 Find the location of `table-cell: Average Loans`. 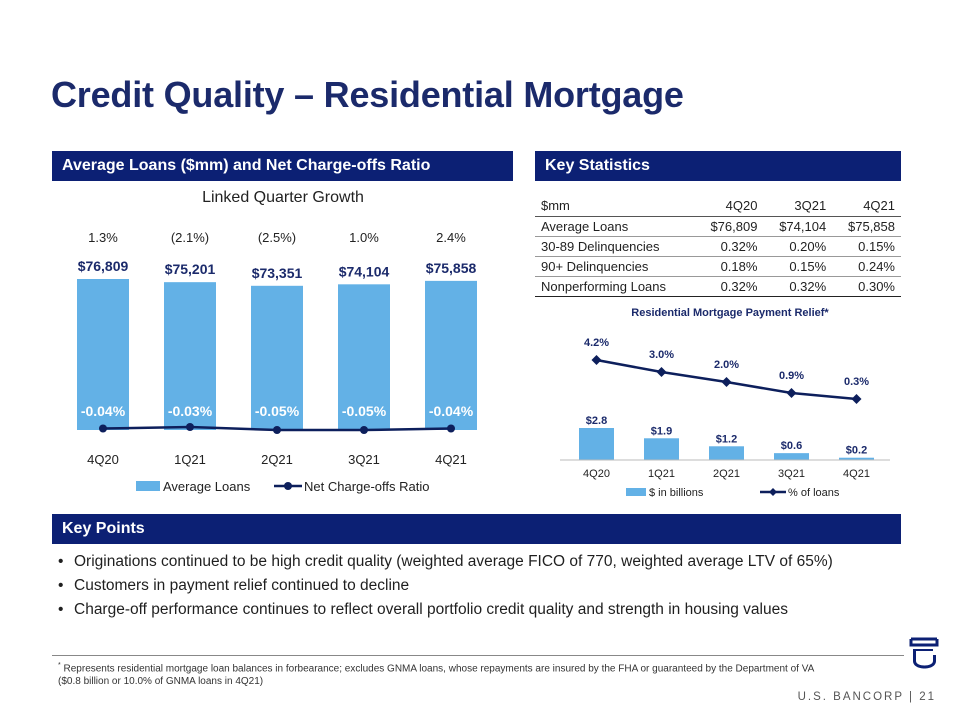

table-cell: Average Loans is located at coordinates (615, 226).